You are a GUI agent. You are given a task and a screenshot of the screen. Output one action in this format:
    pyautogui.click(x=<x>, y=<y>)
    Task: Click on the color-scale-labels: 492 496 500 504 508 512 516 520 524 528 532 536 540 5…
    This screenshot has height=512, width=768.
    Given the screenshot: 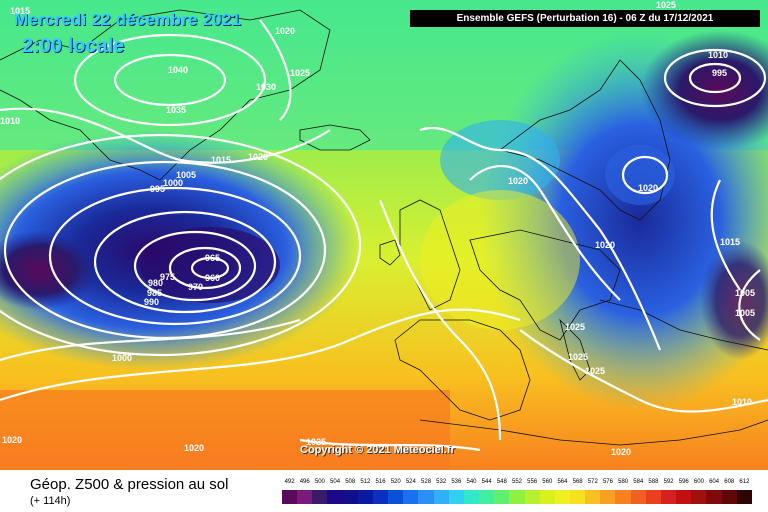 What is the action you would take?
    pyautogui.click(x=517, y=484)
    